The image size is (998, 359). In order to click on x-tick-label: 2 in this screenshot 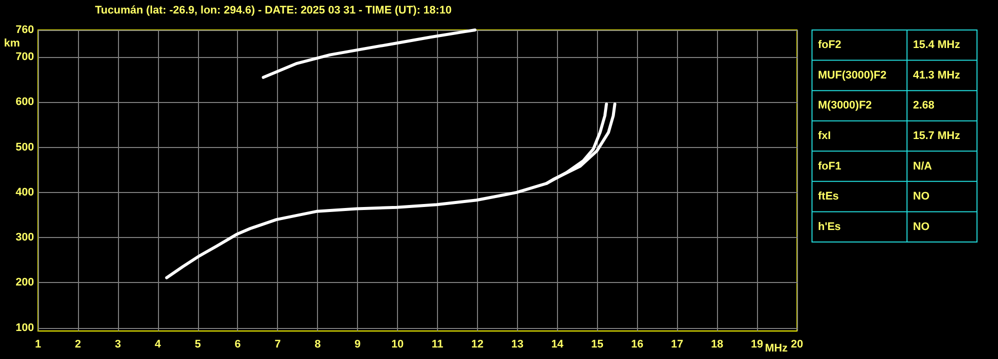, I will do `click(78, 344)`.